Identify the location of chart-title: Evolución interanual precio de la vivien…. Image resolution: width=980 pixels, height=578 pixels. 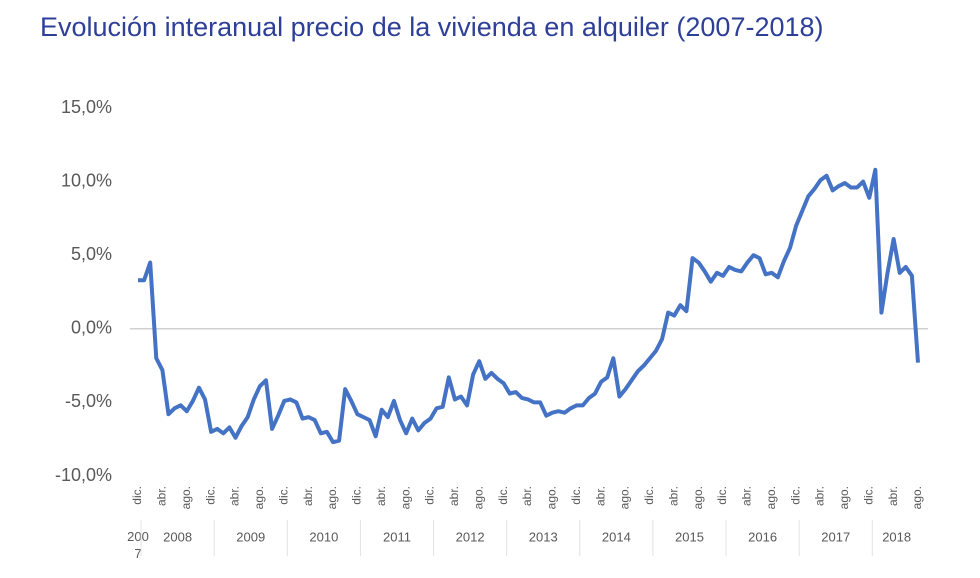
(432, 27).